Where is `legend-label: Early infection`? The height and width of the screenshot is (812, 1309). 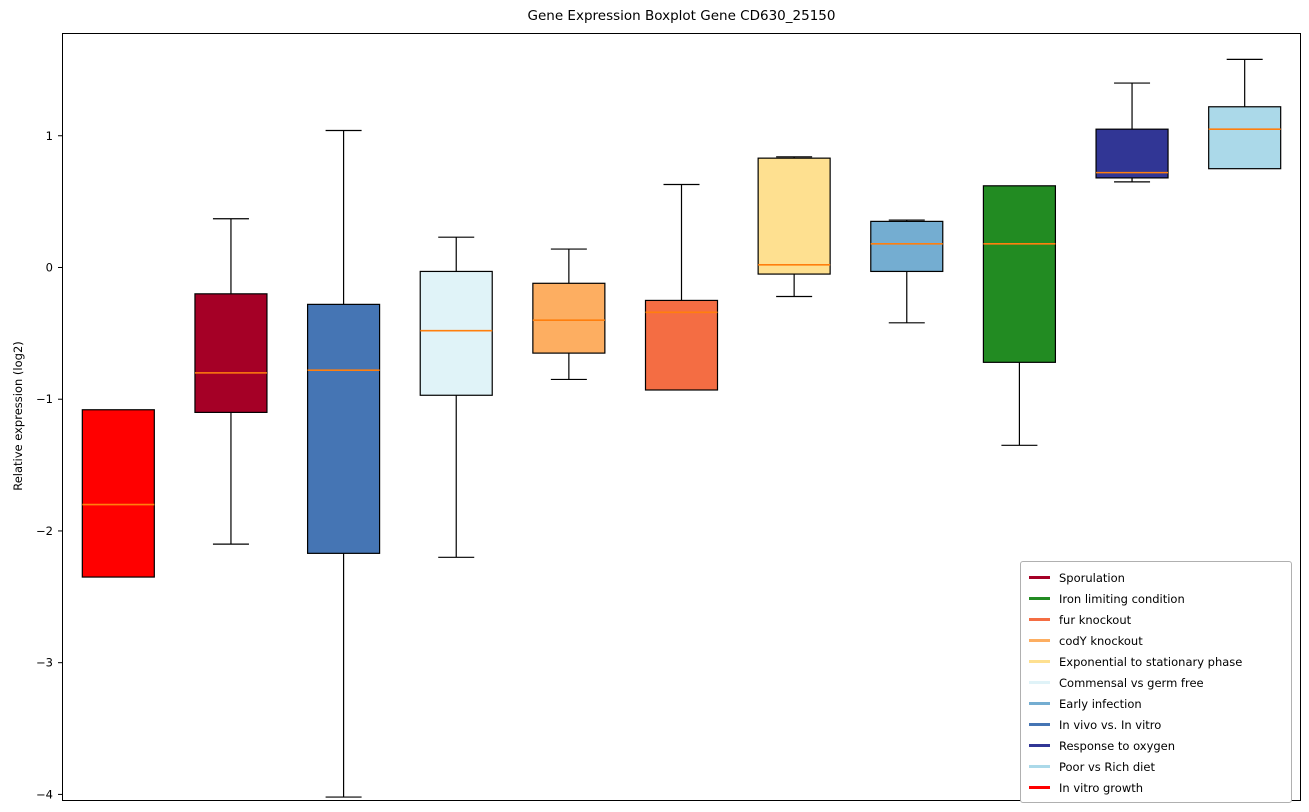
legend-label: Early infection is located at coordinates (1100, 703).